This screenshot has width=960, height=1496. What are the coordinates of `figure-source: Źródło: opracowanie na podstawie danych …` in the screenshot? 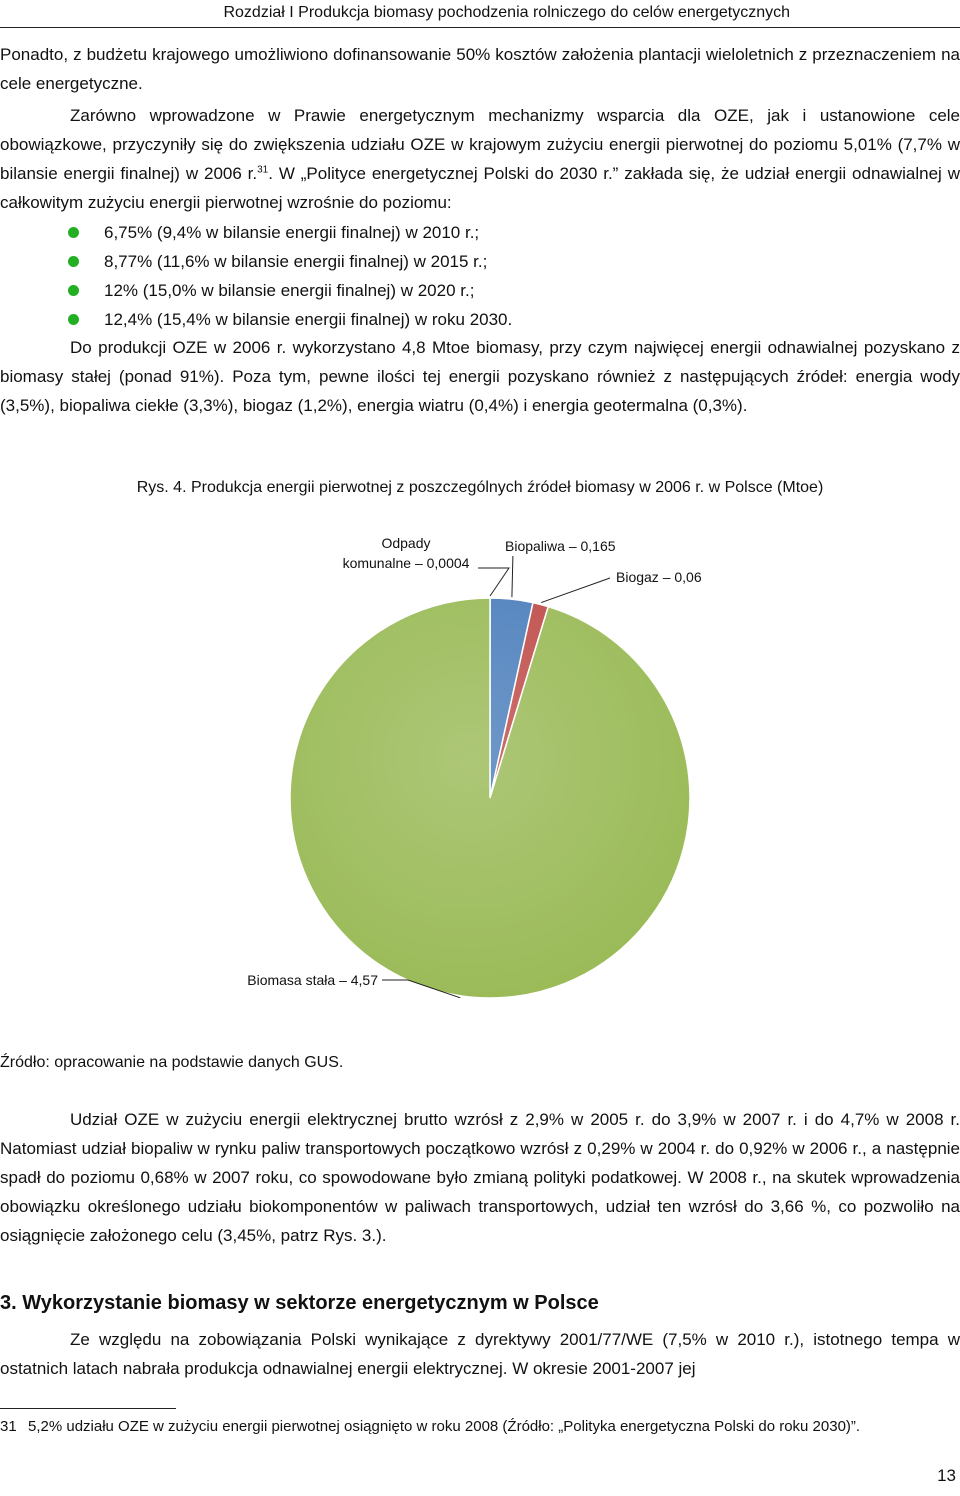 It's located at (172, 1062).